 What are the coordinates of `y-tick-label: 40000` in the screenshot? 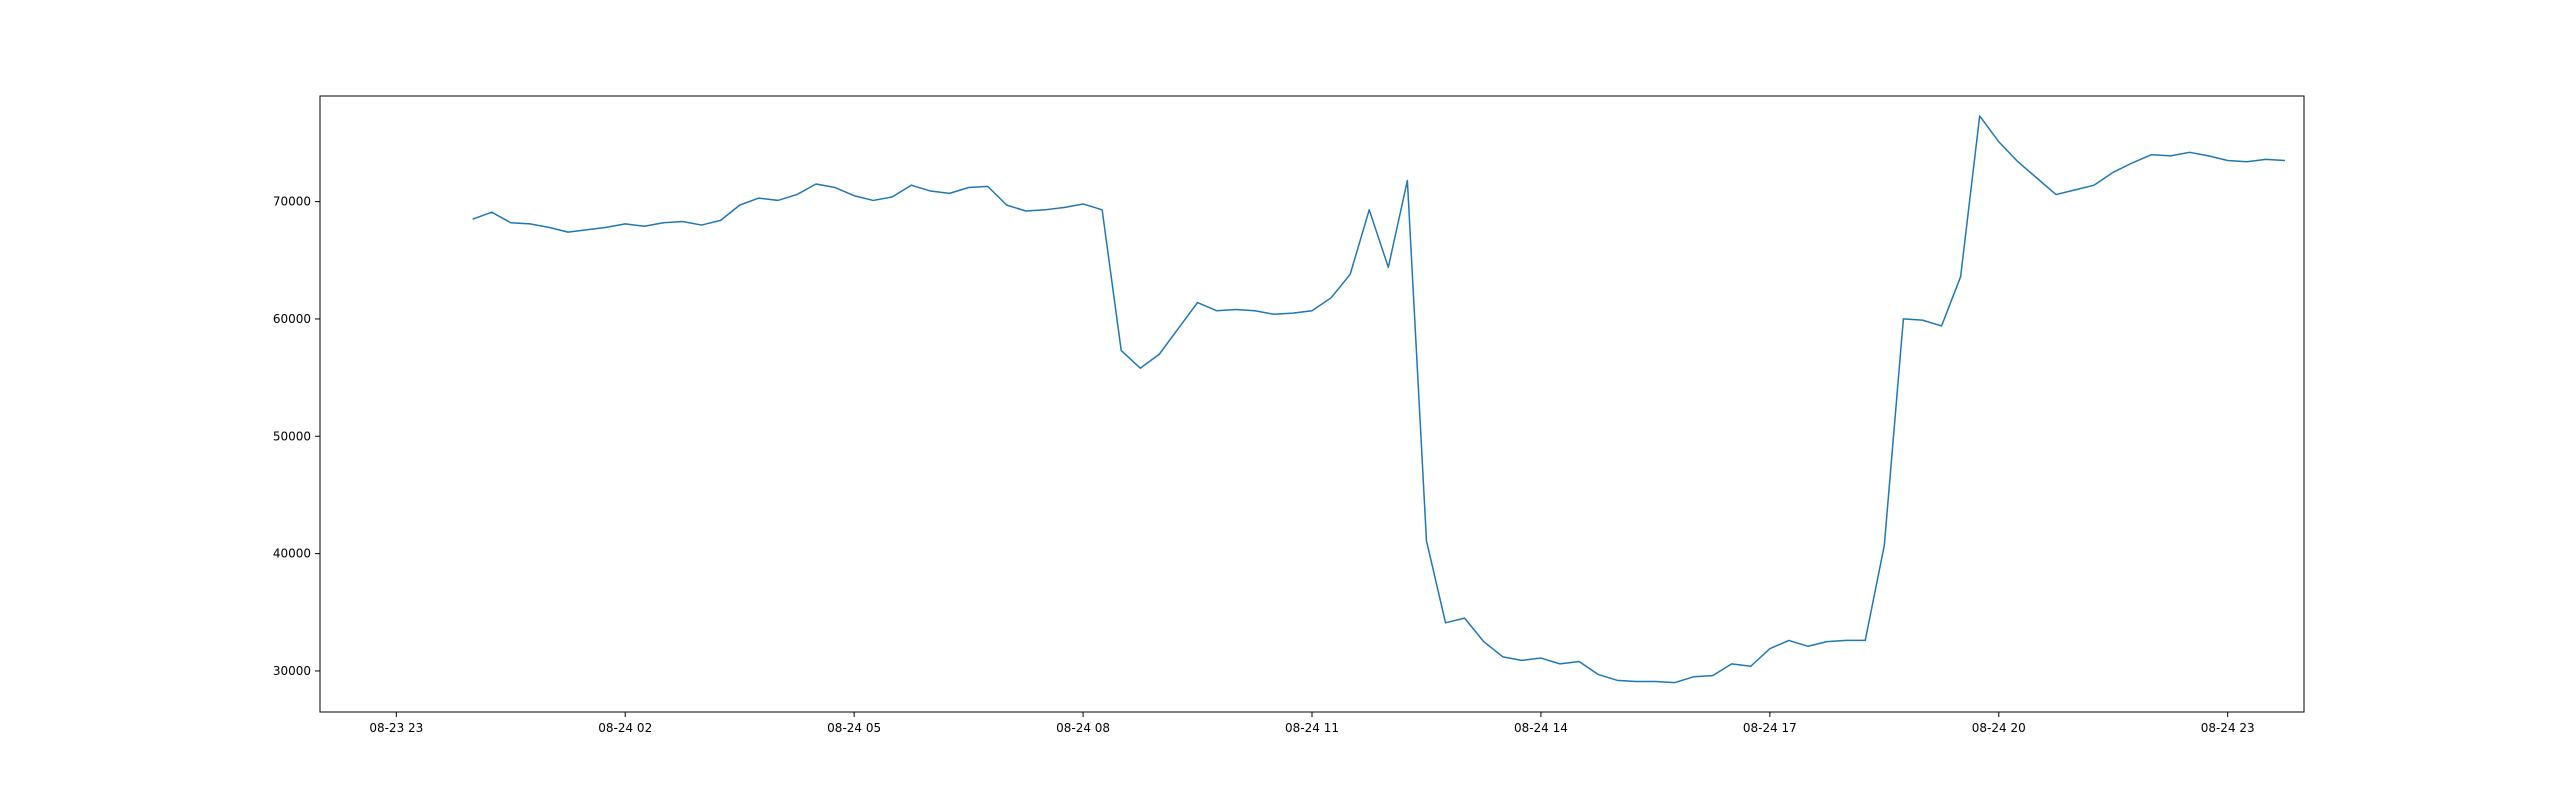 It's located at (292, 554).